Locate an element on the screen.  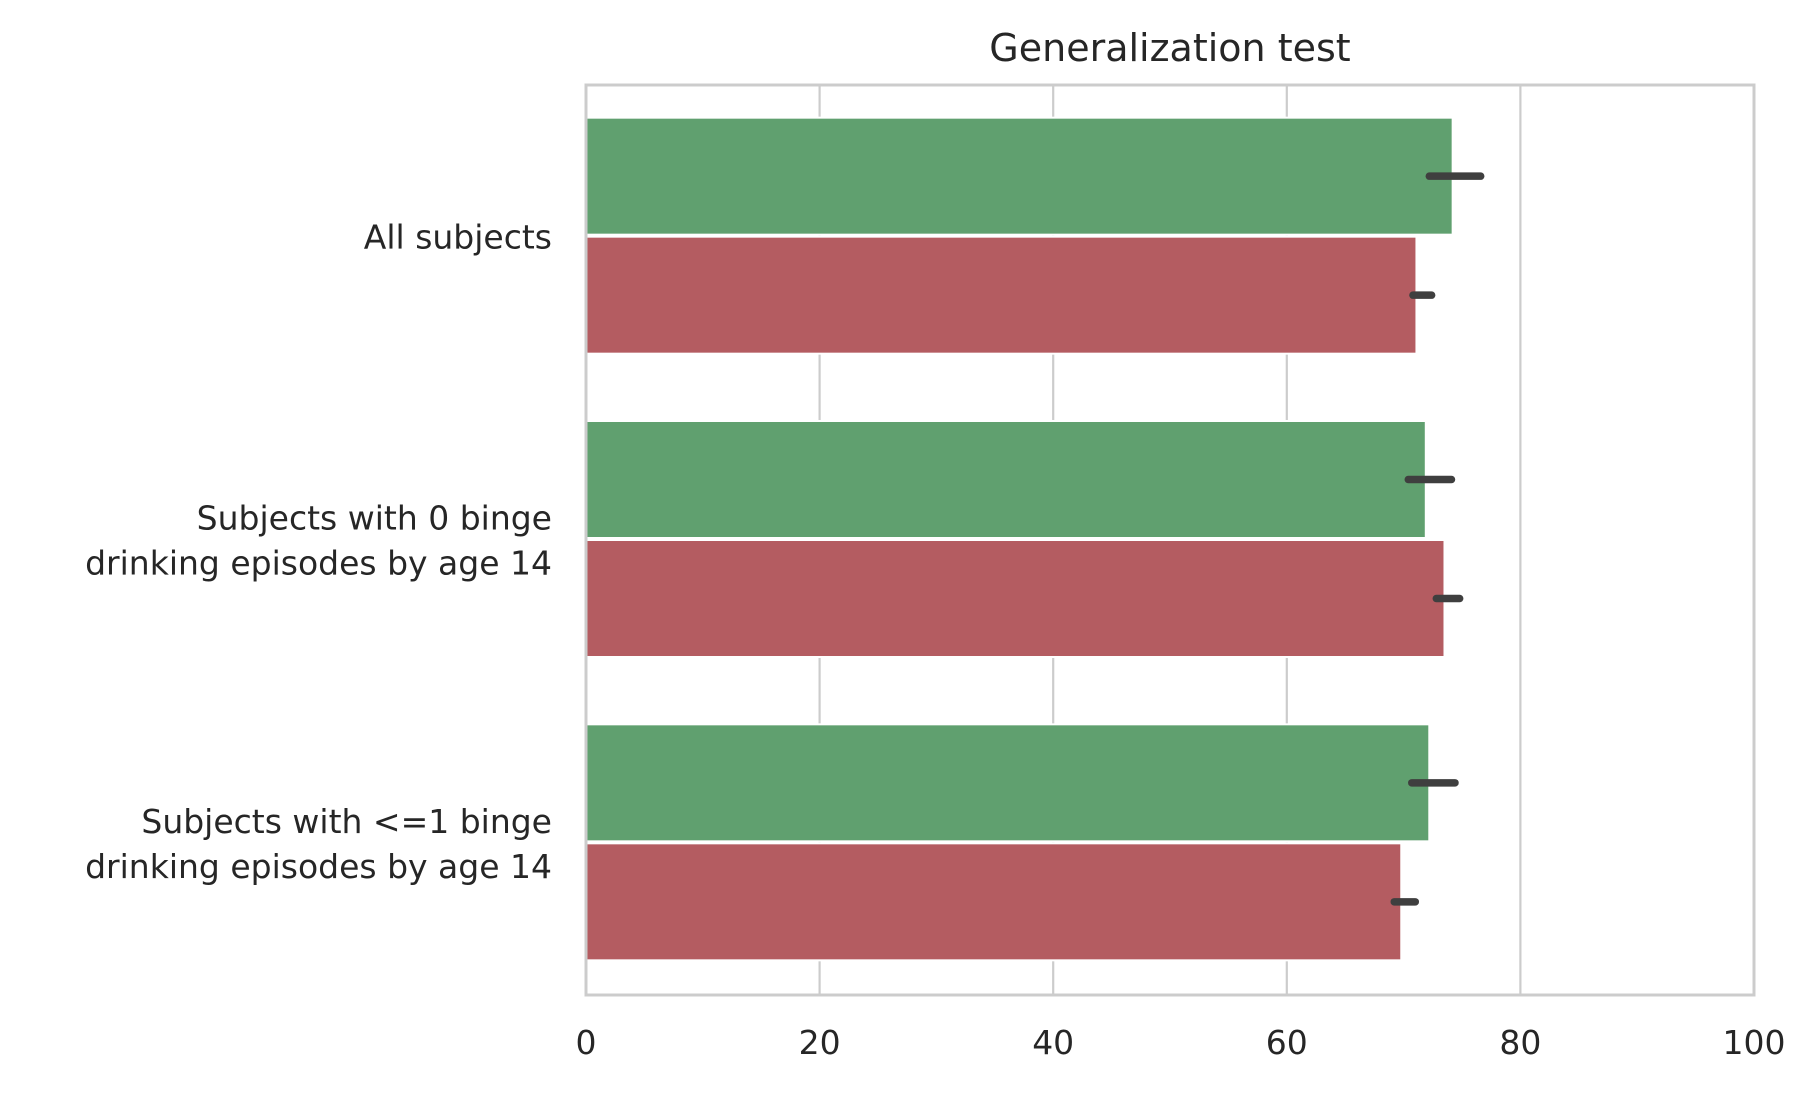
error-bars is located at coordinates (1437, 539).